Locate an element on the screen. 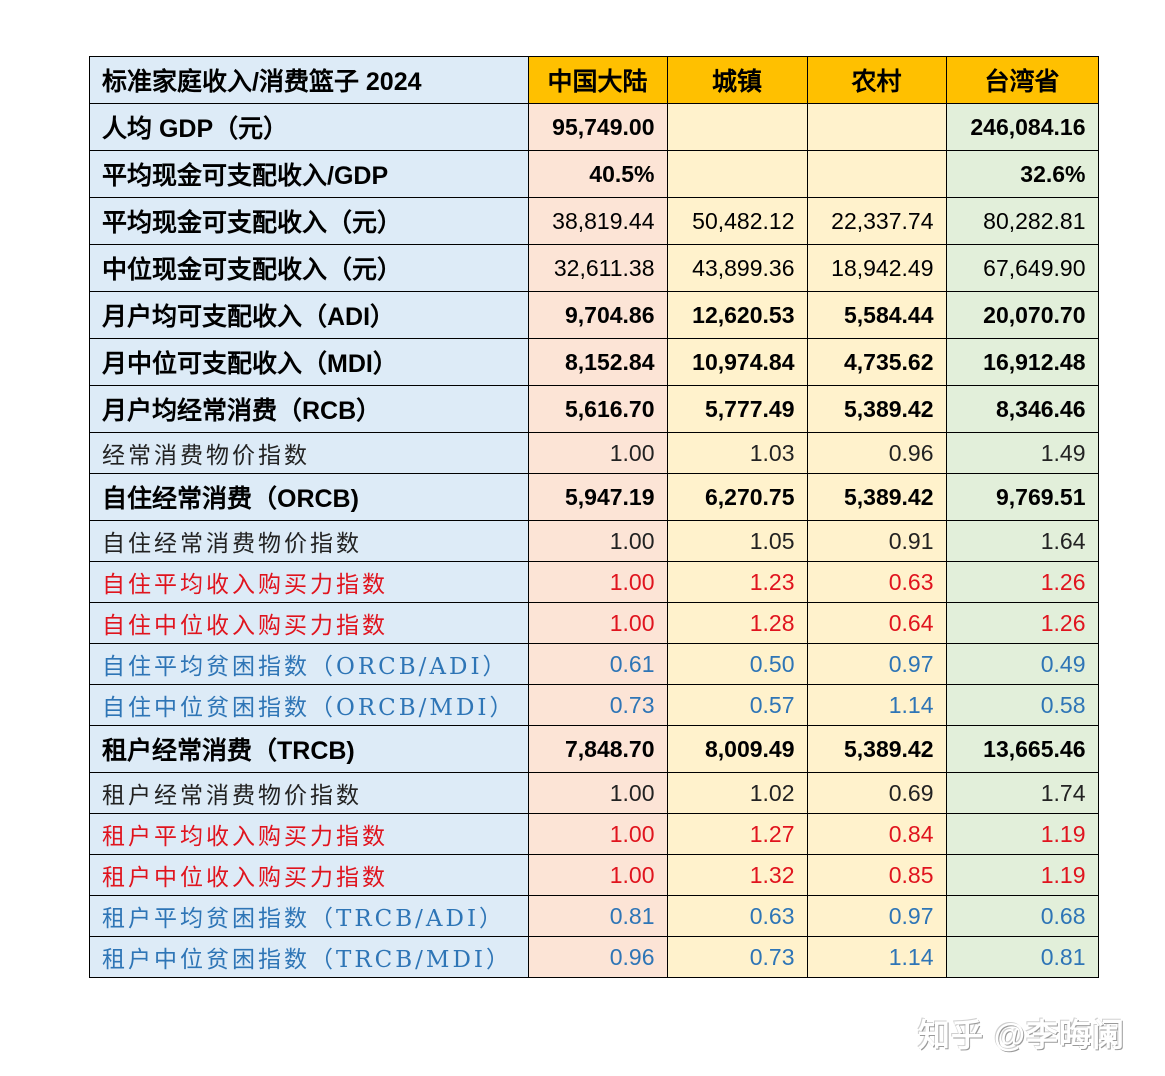 This screenshot has width=1165, height=1076. cell-urban: 1.28 is located at coordinates (737, 623).